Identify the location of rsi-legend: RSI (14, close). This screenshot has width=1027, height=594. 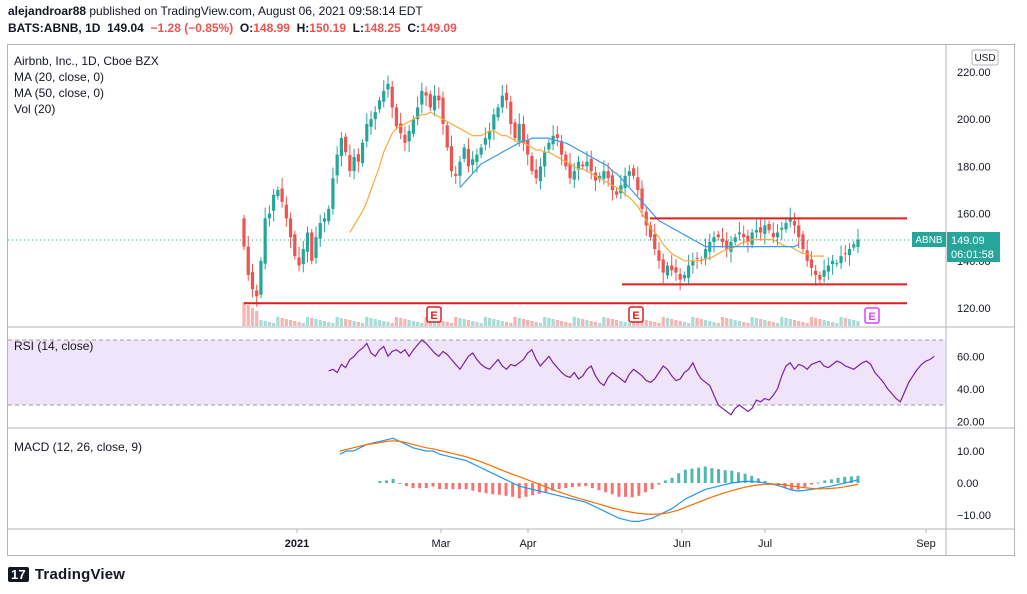
(53, 346).